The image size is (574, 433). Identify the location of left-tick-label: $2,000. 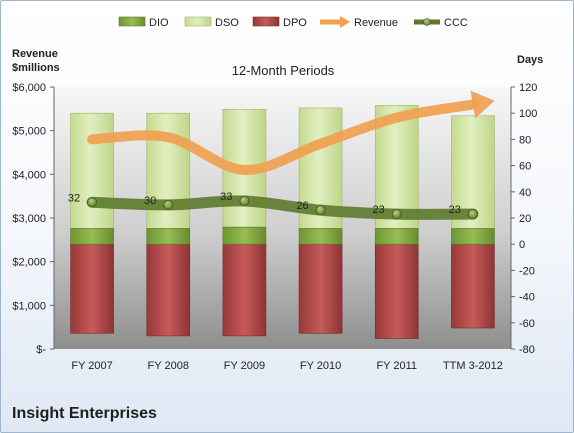
(29, 263).